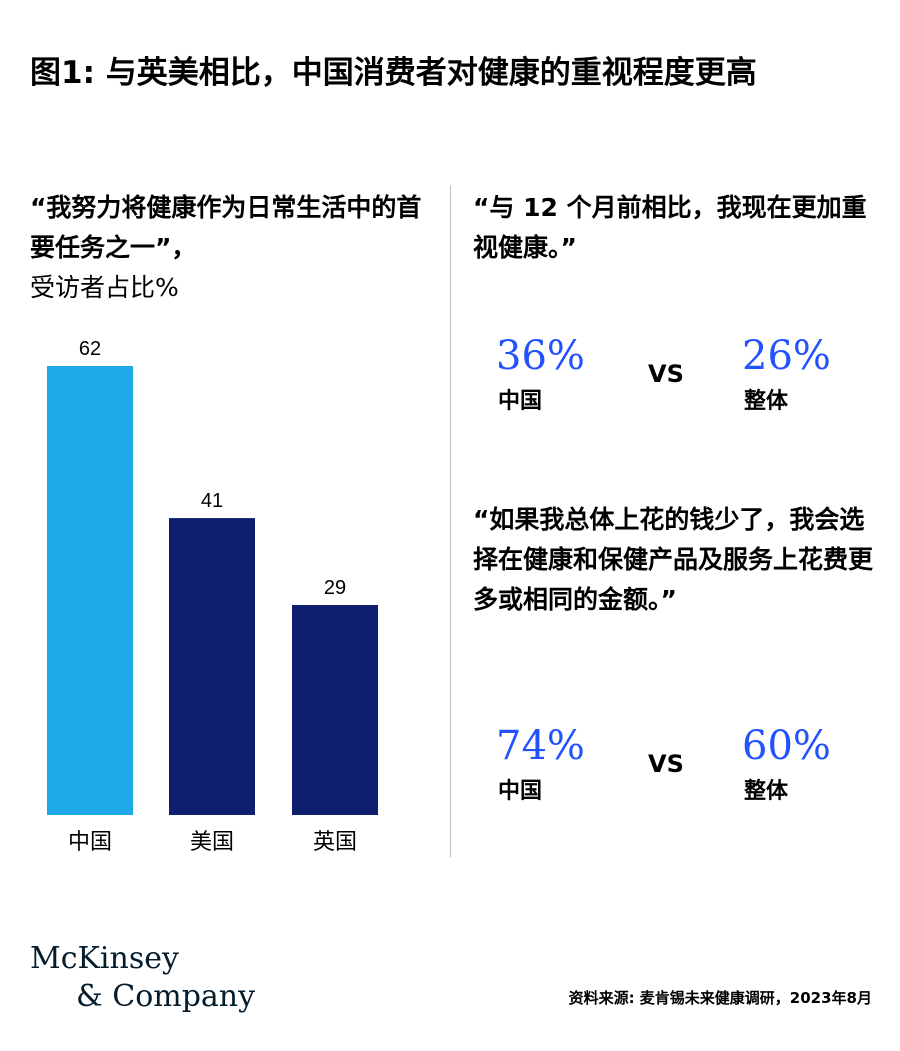 The height and width of the screenshot is (1051, 900). What do you see at coordinates (90, 842) in the screenshot?
I see `category-label-0: 中国` at bounding box center [90, 842].